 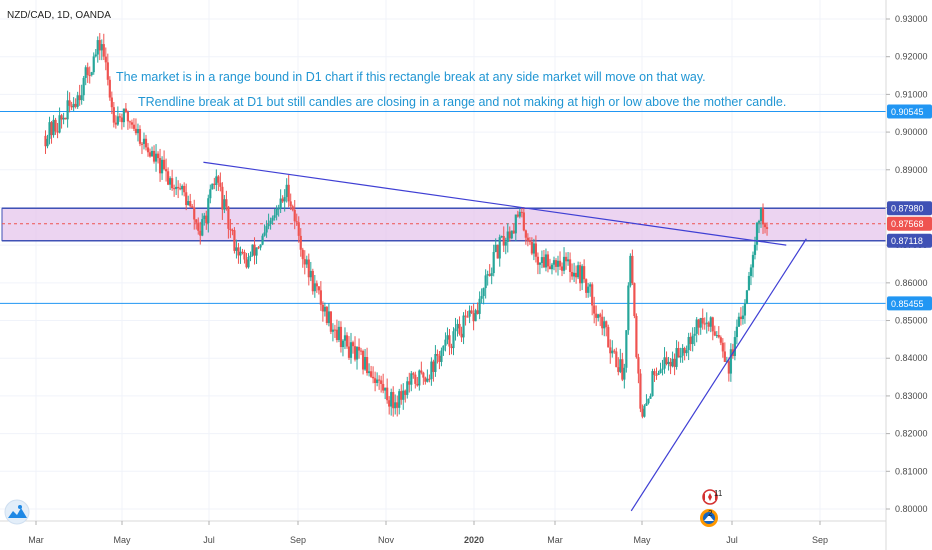 I want to click on price-label-badge, so click(x=909, y=111).